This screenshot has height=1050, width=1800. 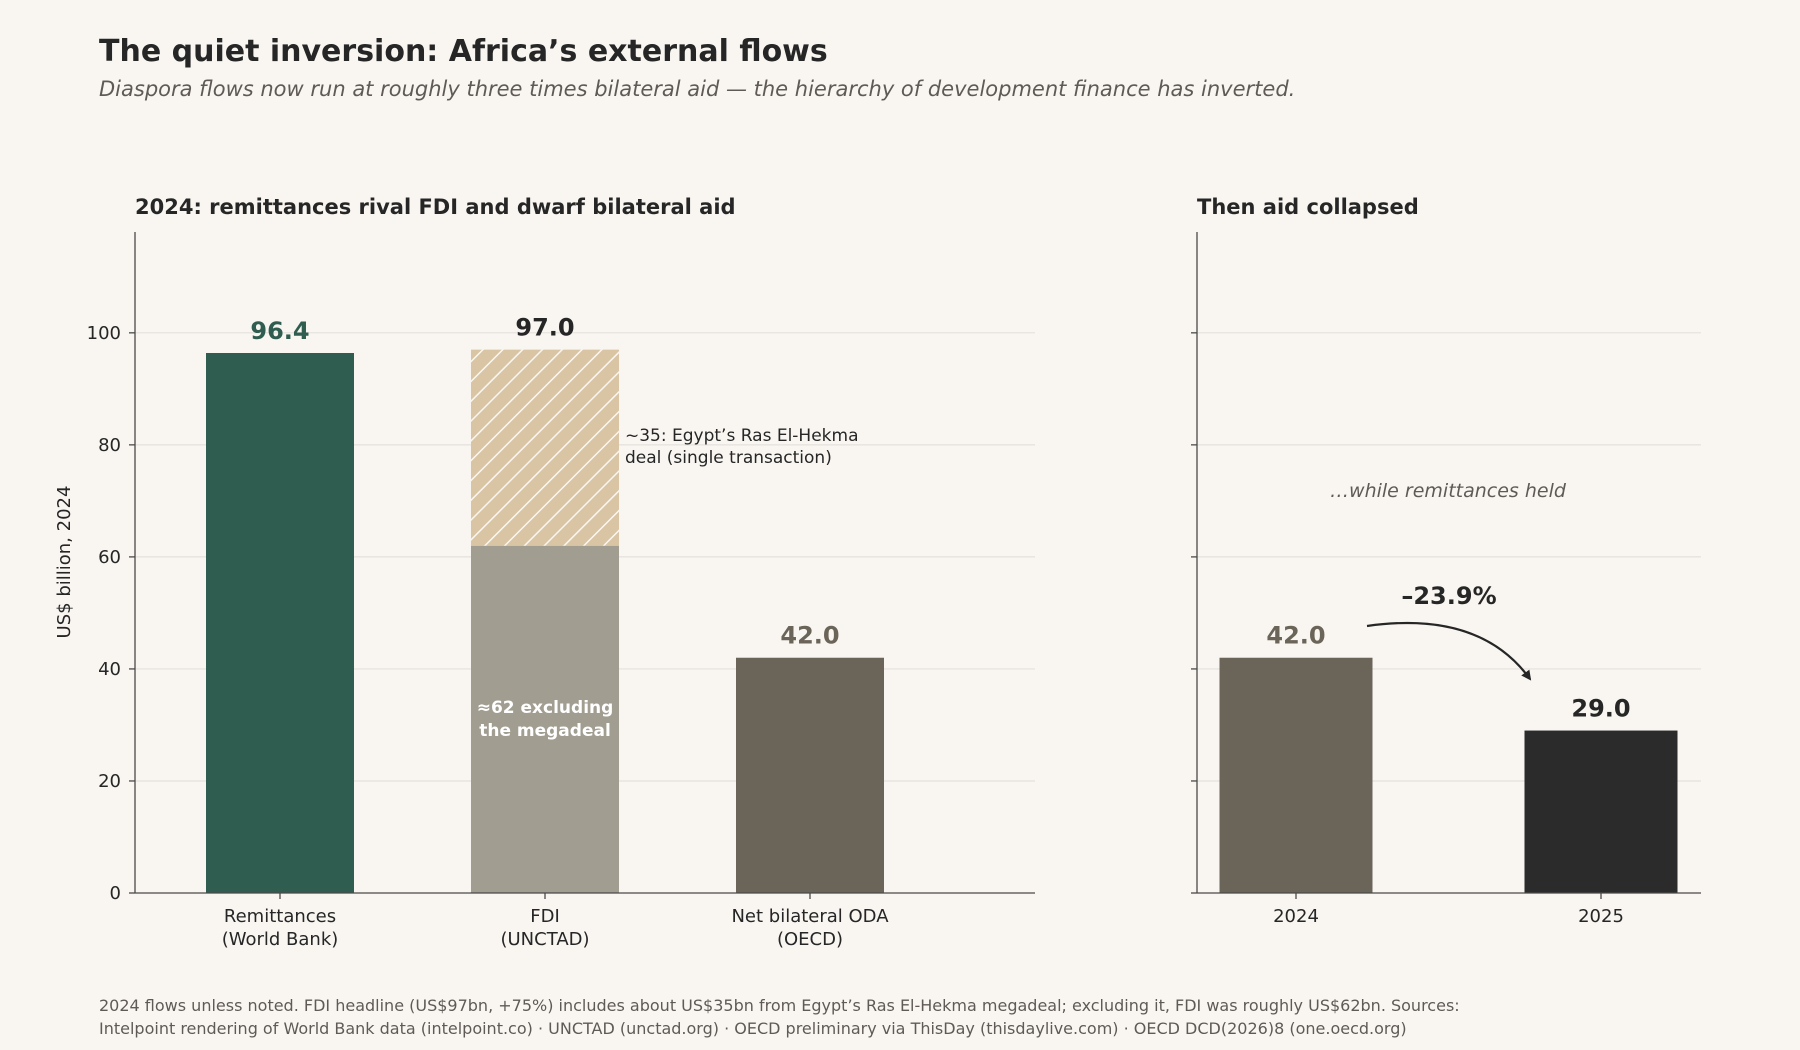 I want to click on x-tick-label: 2025, so click(x=1601, y=916).